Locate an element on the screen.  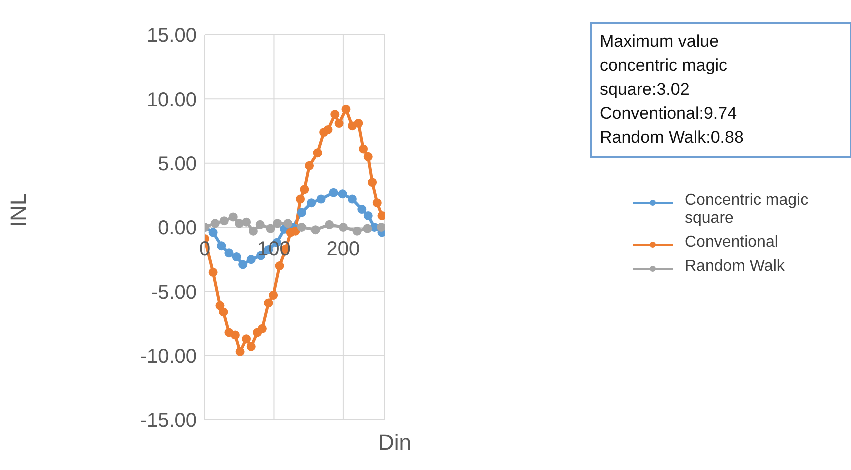
legend-label: Random Walk is located at coordinates (735, 267).